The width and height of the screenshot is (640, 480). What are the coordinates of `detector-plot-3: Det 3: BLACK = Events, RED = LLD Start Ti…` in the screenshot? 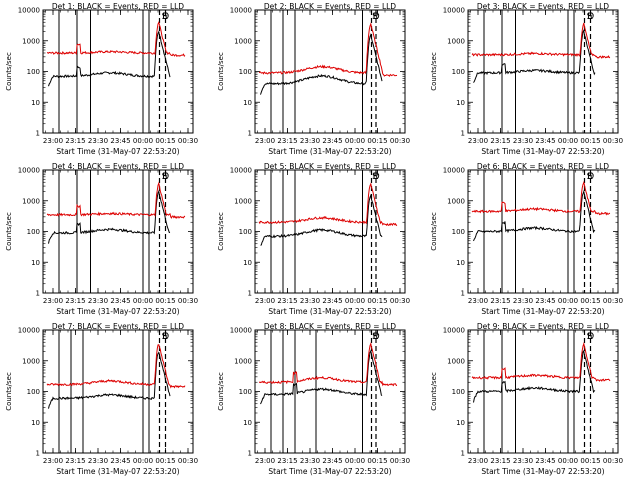 It's located at (526, 79).